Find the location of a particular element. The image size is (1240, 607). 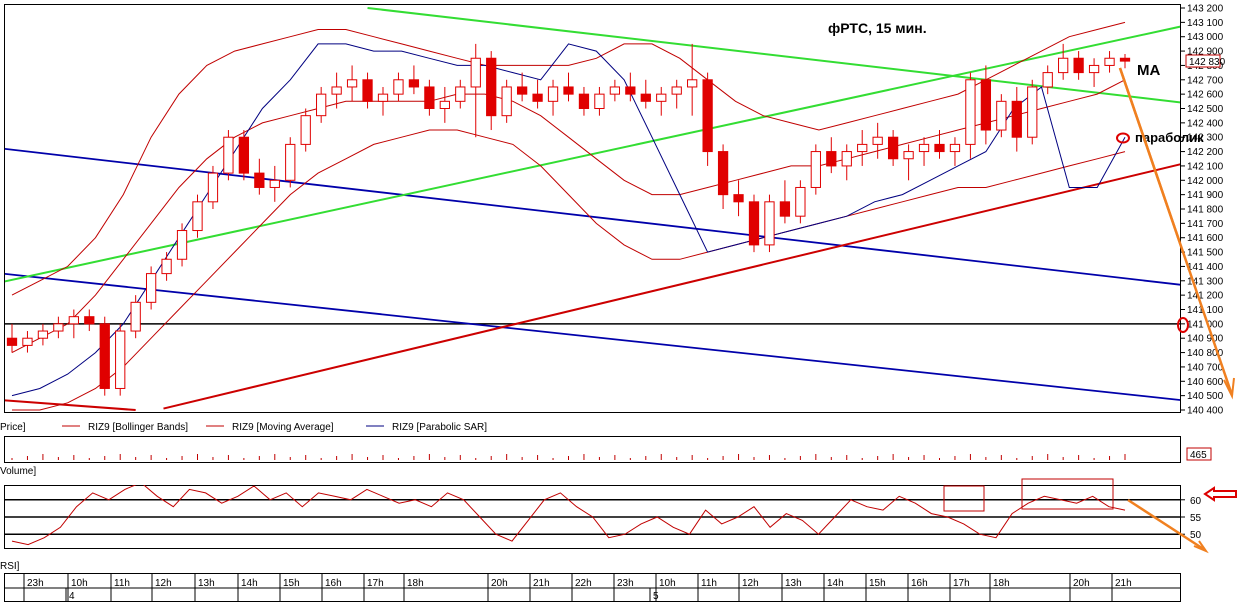

legend-ma: RIZ9 [Moving Average] is located at coordinates (283, 427).